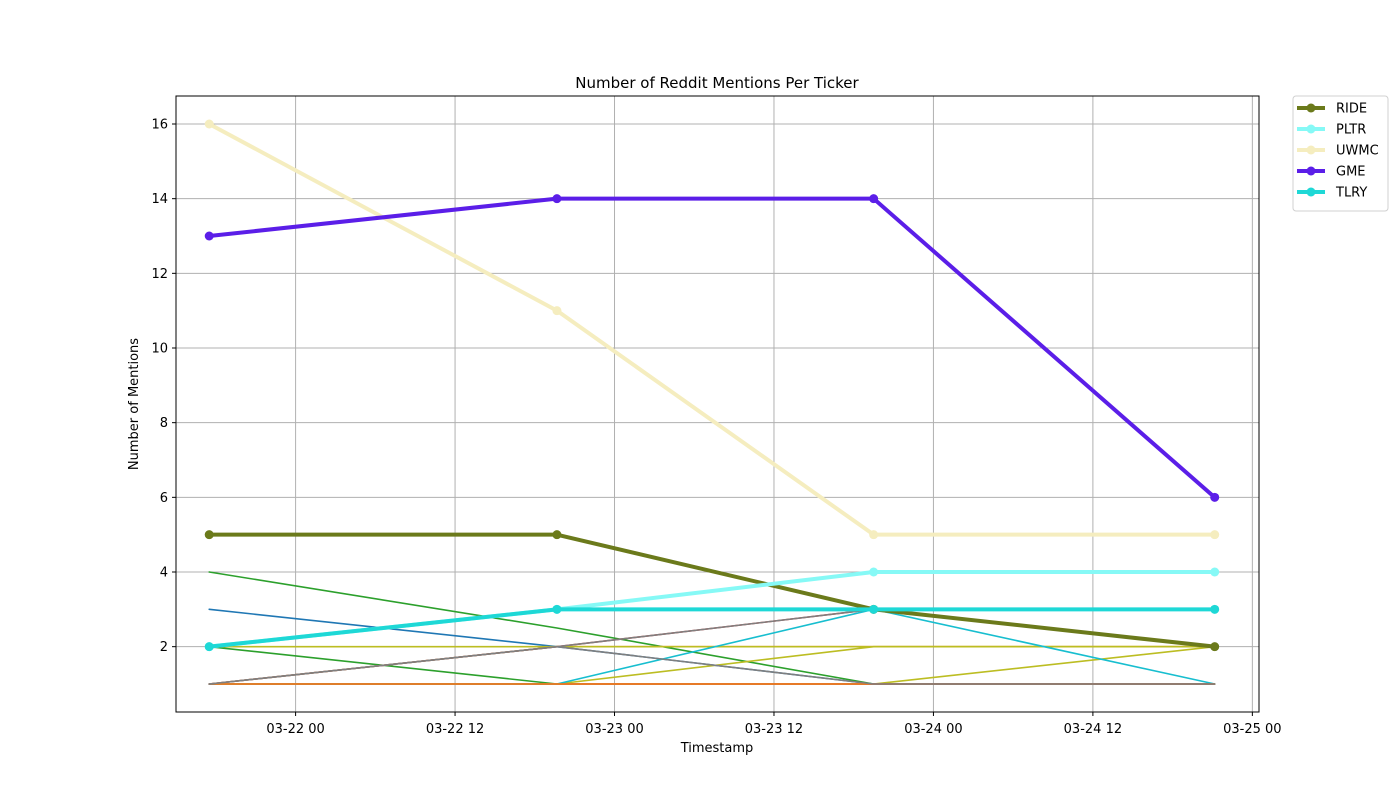  I want to click on legend-entry: UWMC, so click(1338, 151).